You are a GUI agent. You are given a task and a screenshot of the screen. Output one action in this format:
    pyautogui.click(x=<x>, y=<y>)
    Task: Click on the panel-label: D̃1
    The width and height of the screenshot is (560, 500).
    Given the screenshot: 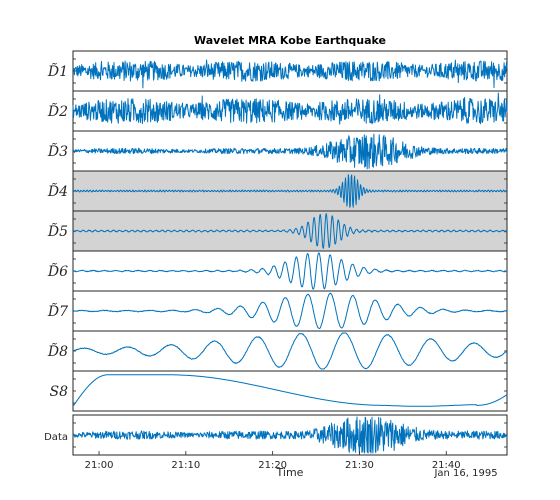 What is the action you would take?
    pyautogui.click(x=57, y=71)
    